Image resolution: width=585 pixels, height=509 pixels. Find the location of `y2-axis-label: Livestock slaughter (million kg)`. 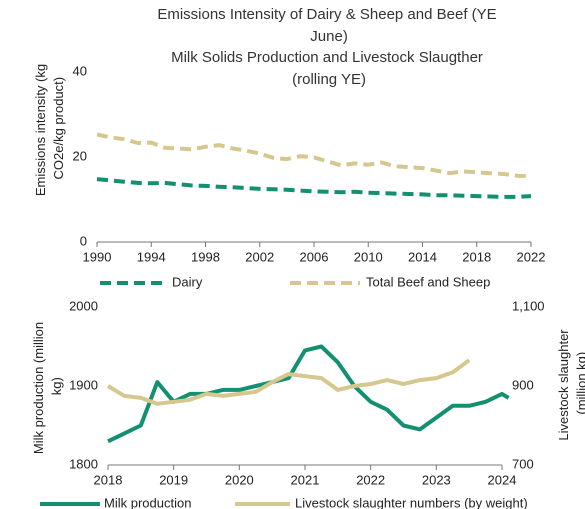

y2-axis-label: Livestock slaughter (million kg) is located at coordinates (570, 385).